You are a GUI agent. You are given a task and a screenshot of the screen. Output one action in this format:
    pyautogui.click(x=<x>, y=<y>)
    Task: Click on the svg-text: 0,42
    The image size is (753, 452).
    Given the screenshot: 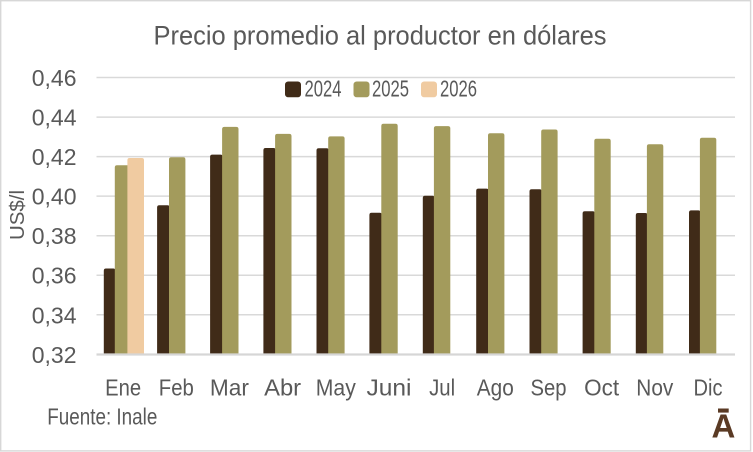 What is the action you would take?
    pyautogui.click(x=54, y=157)
    